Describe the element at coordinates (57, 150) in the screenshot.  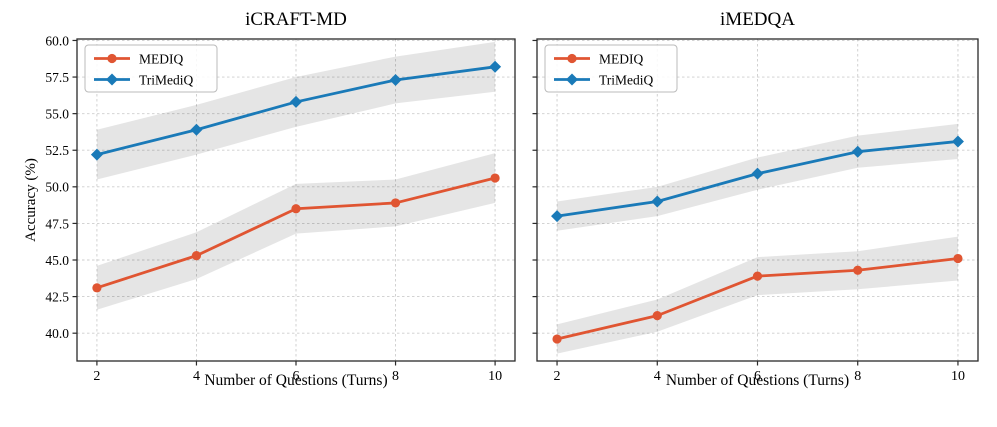
I see `y-tick-label: 52.5` at that location.